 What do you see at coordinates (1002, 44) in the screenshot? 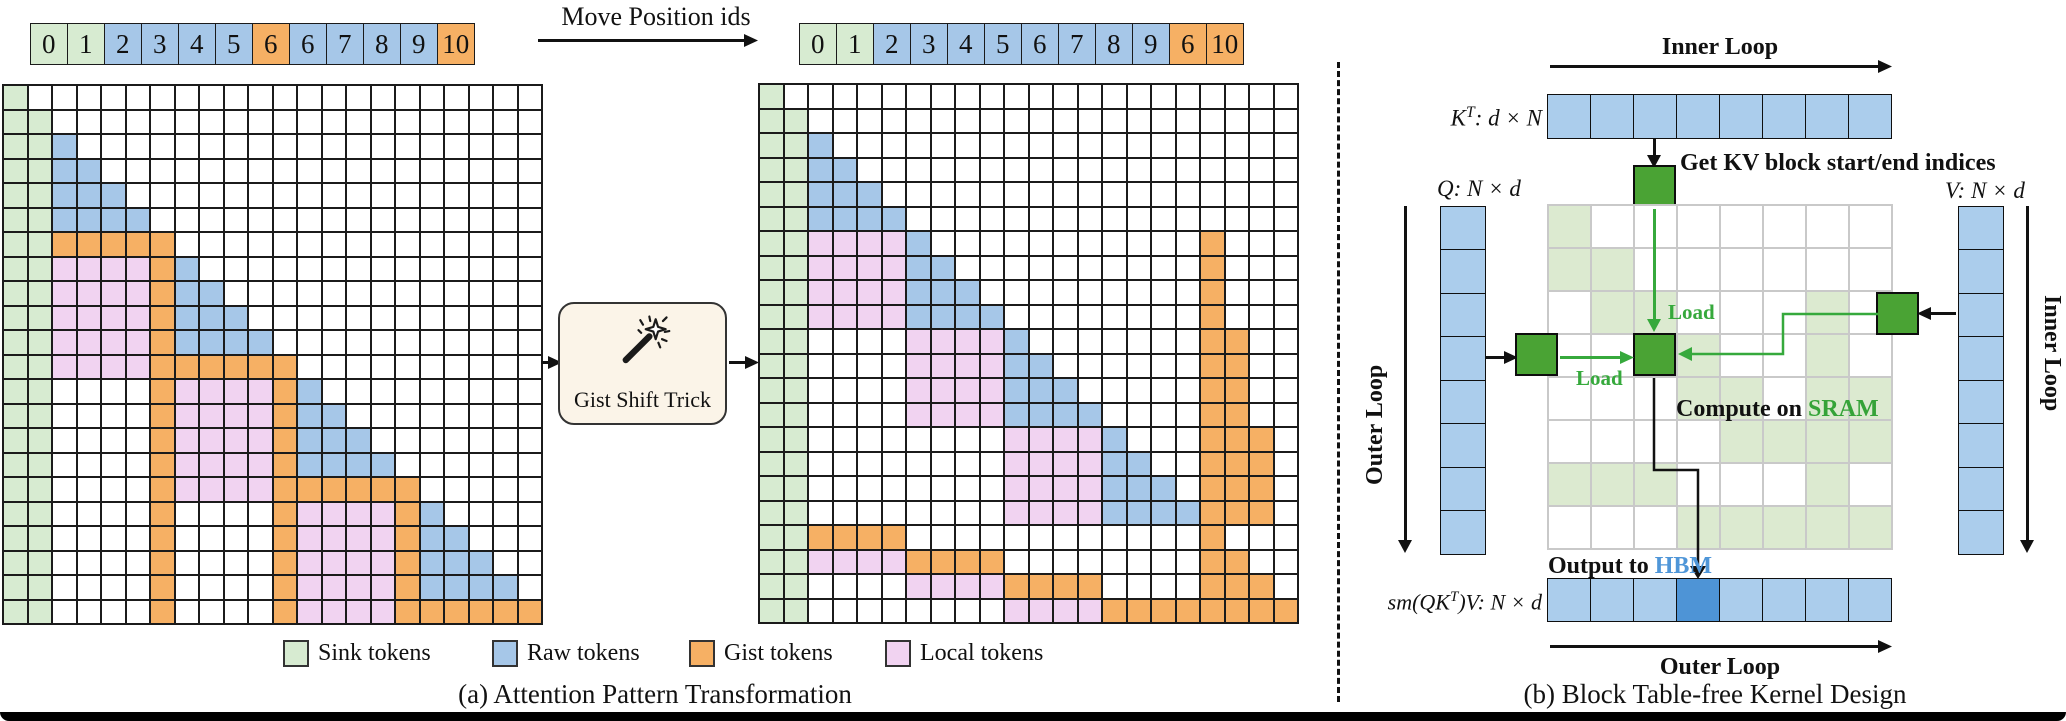
I see `position-id-cell: 5` at bounding box center [1002, 44].